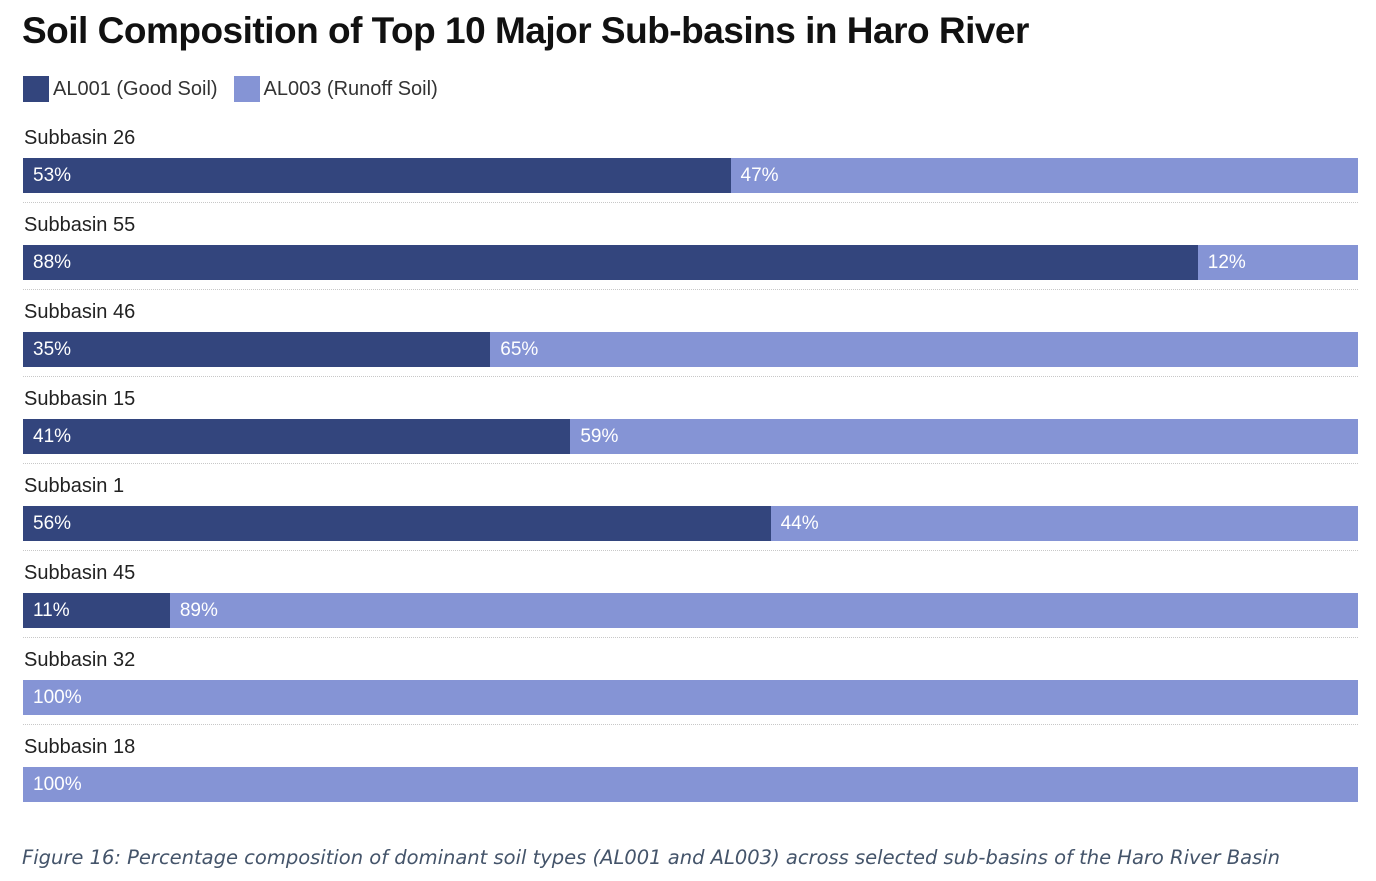 Image resolution: width=1376 pixels, height=881 pixels. What do you see at coordinates (297, 436) in the screenshot?
I see `bar-segment-al001: 41%` at bounding box center [297, 436].